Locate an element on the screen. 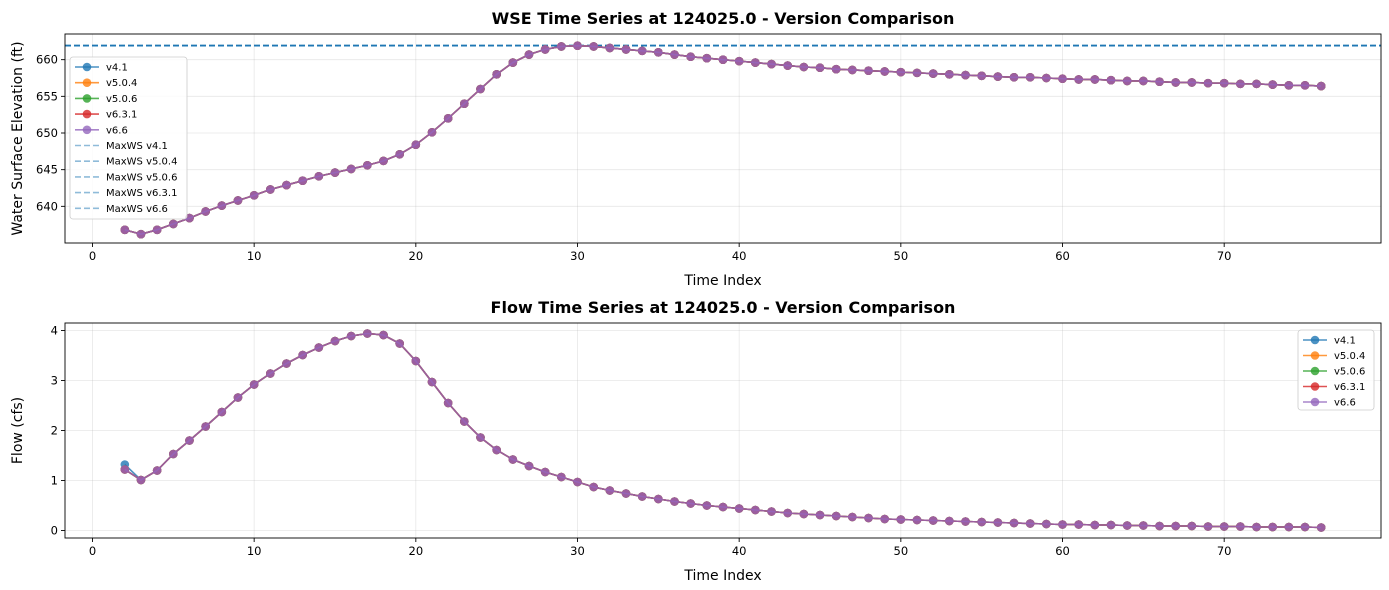 This screenshot has height=590, width=1389. y-tick-label: 650 is located at coordinates (47, 133).